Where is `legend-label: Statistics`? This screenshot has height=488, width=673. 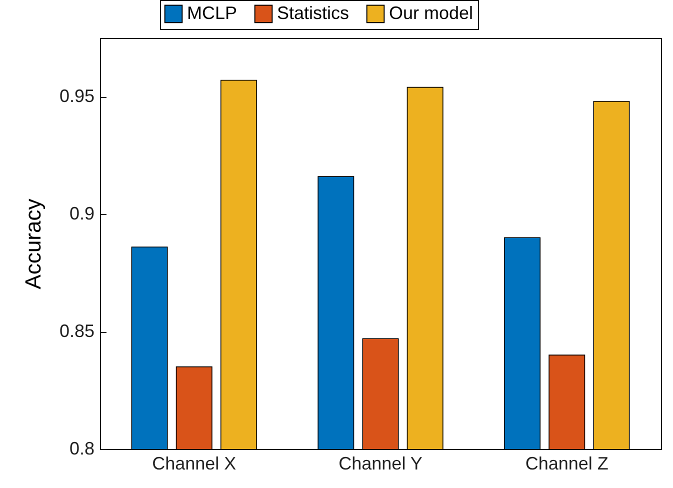 legend-label: Statistics is located at coordinates (313, 12).